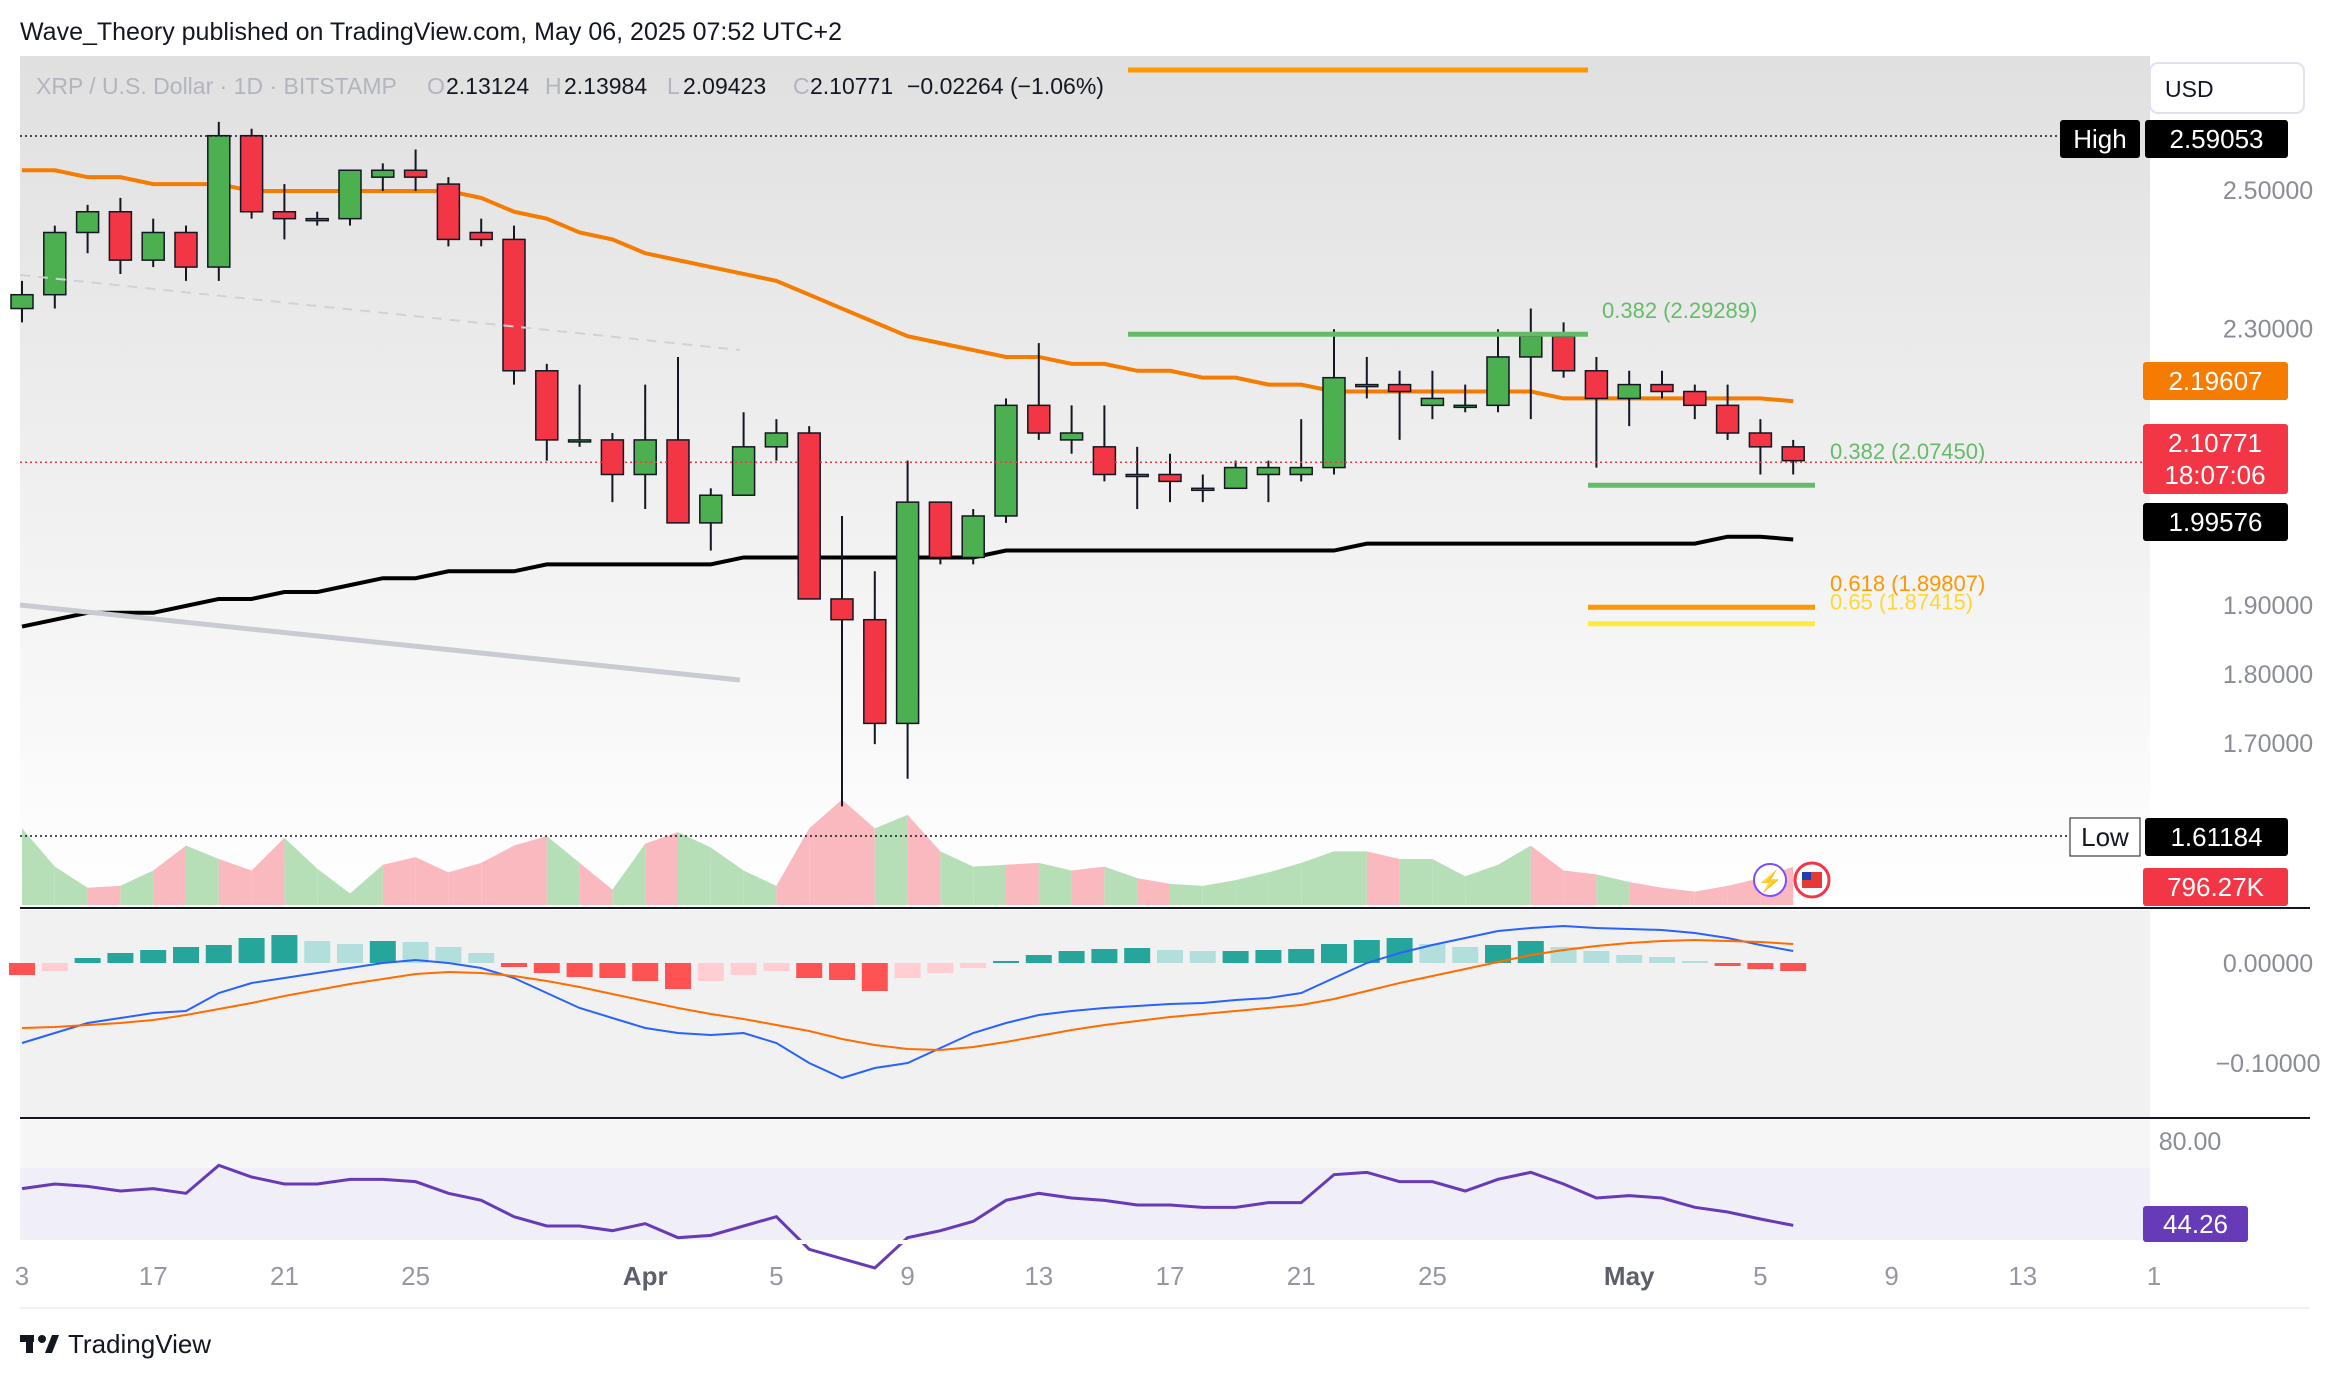 This screenshot has height=1378, width=2332. What do you see at coordinates (907, 995) in the screenshot?
I see `macd-signal-line` at bounding box center [907, 995].